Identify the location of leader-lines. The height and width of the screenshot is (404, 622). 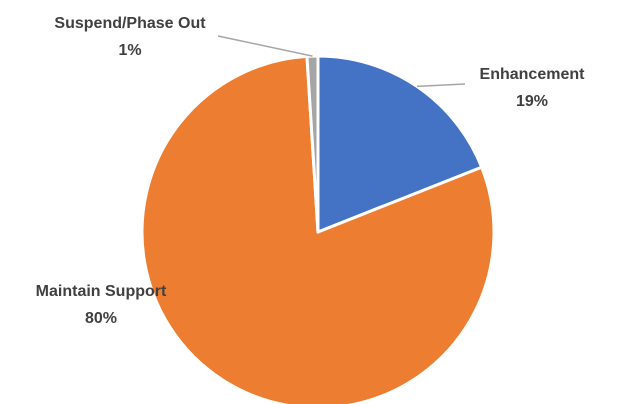
(341, 61).